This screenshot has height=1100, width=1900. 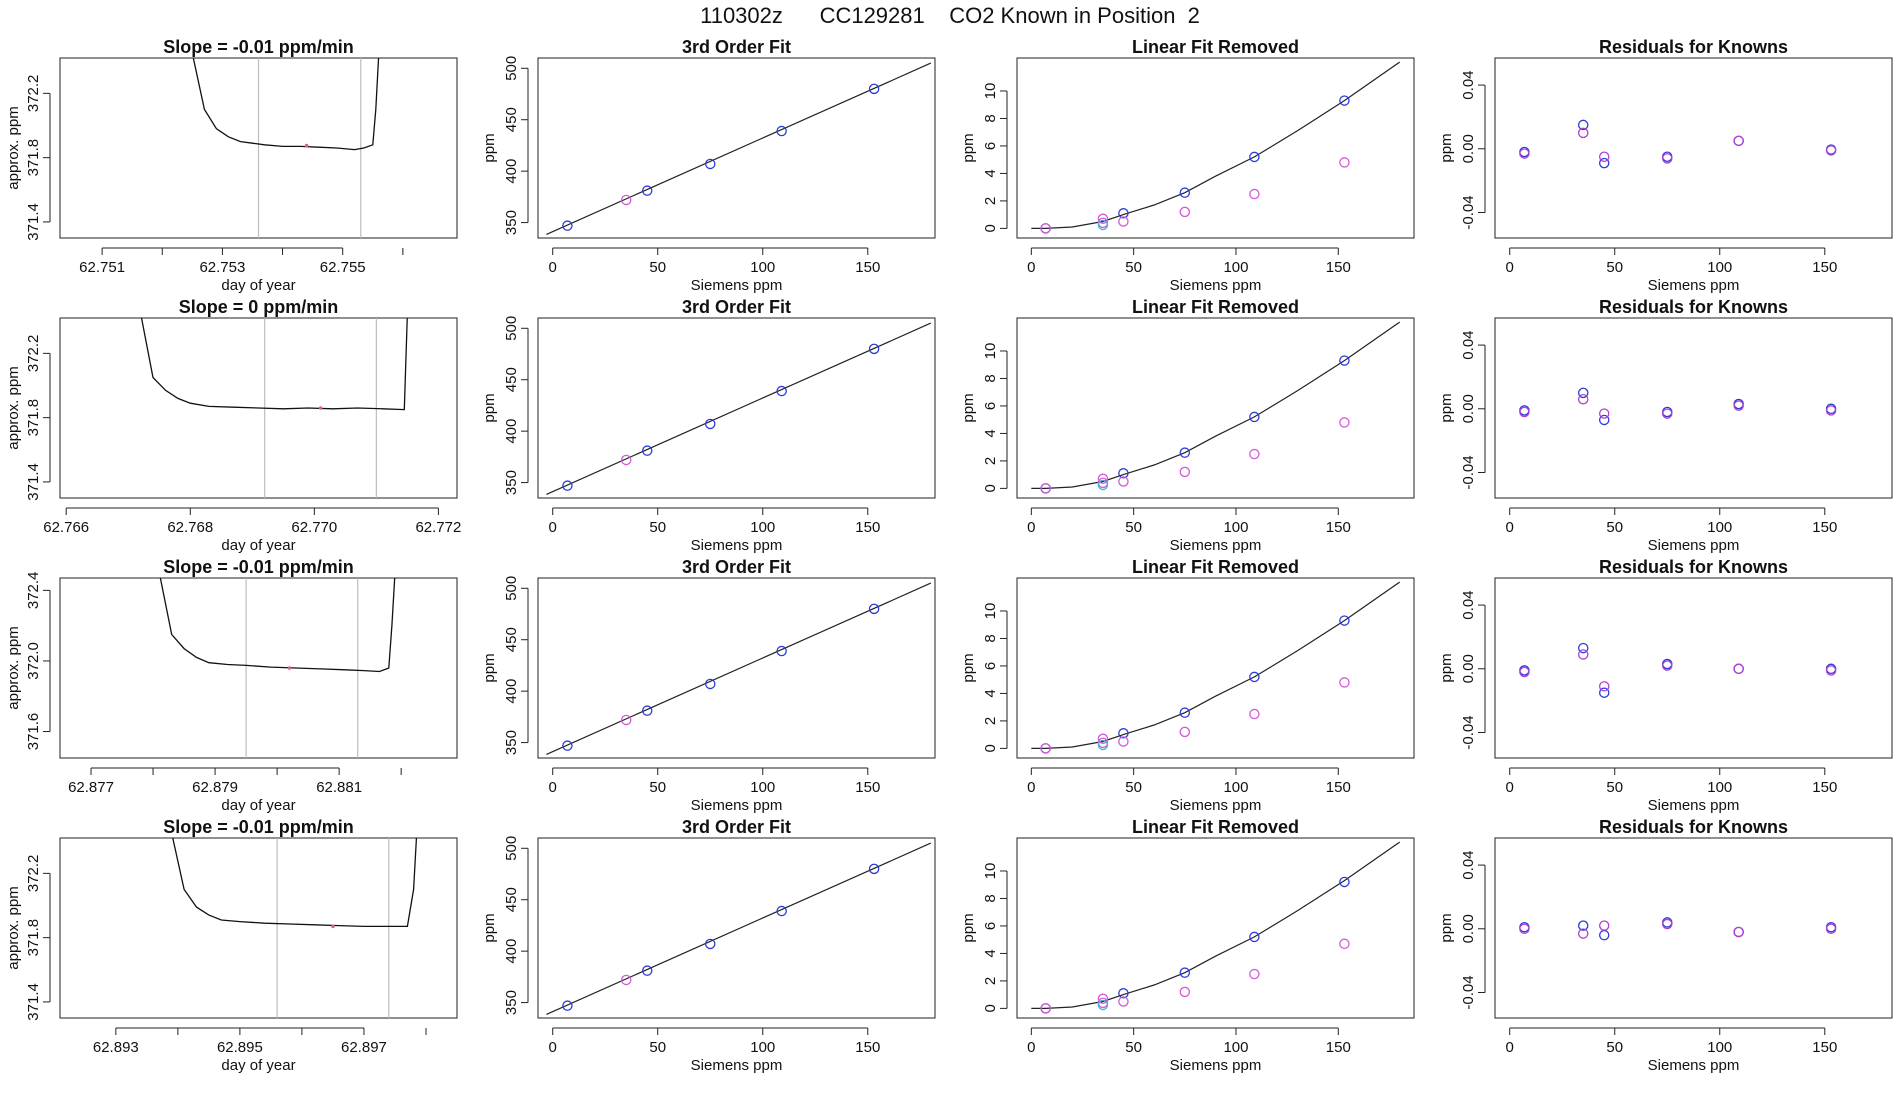 What do you see at coordinates (511, 691) in the screenshot?
I see `y-tick-label: 400` at bounding box center [511, 691].